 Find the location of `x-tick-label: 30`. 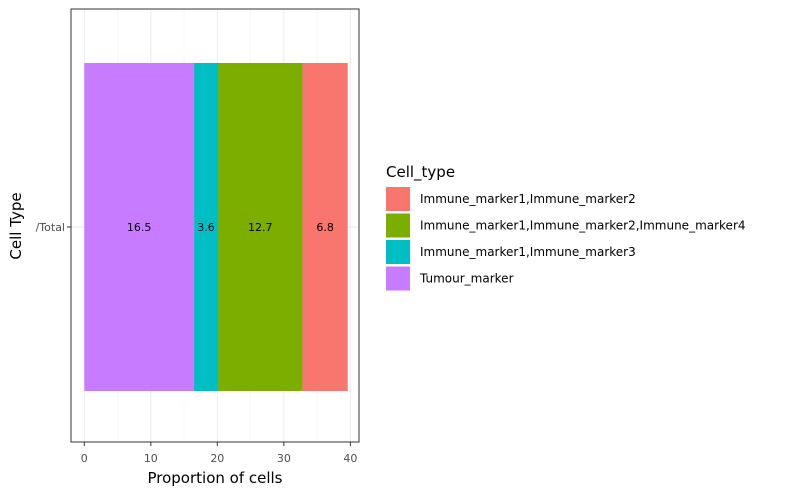

x-tick-label: 30 is located at coordinates (284, 458).